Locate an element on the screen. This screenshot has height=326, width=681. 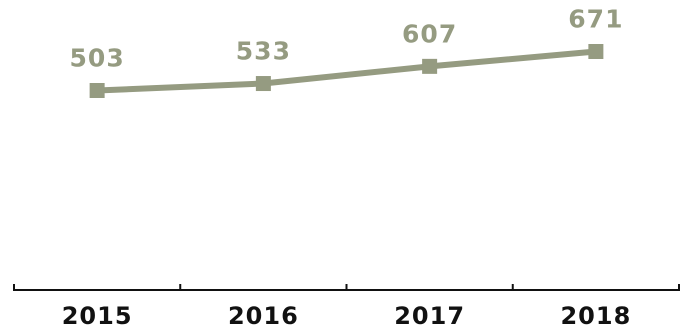
x-tick-label-group: 2015 2016 2017 2018 is located at coordinates (346, 314).